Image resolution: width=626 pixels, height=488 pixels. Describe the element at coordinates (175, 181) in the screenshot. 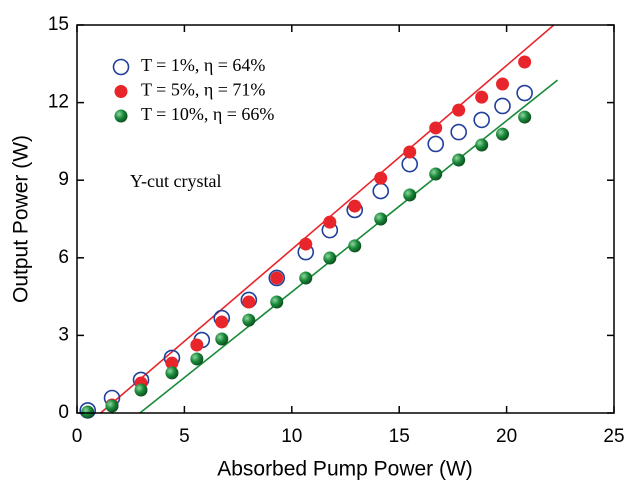

I see `annotation: Y-cut crystal` at that location.